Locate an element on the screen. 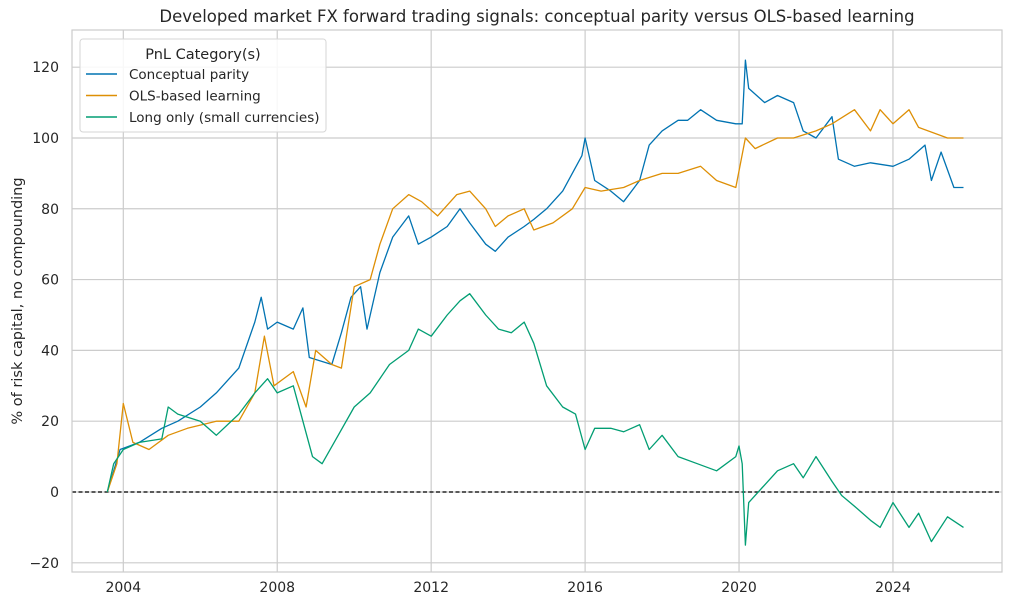 This screenshot has width=1012, height=613. x-tick-label: 2012 is located at coordinates (431, 588).